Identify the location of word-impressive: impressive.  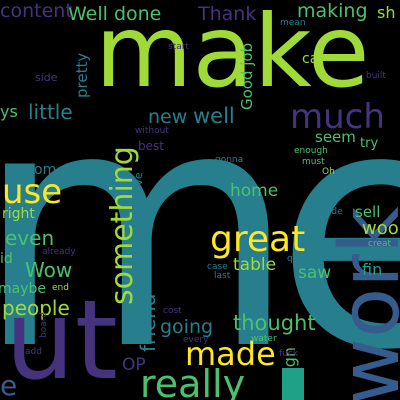
(138, 202).